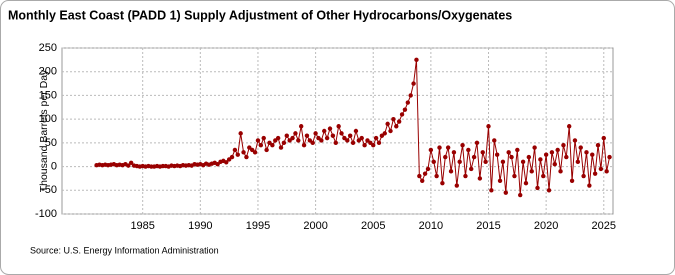 This screenshot has height=275, width=675. What do you see at coordinates (48, 48) in the screenshot?
I see `y-tick-label: 250` at bounding box center [48, 48].